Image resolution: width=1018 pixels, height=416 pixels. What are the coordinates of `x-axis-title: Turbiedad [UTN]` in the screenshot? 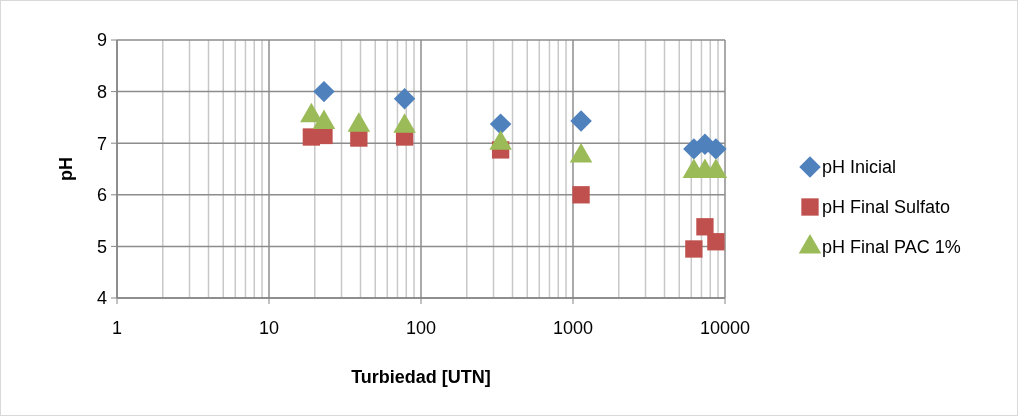 It's located at (421, 377).